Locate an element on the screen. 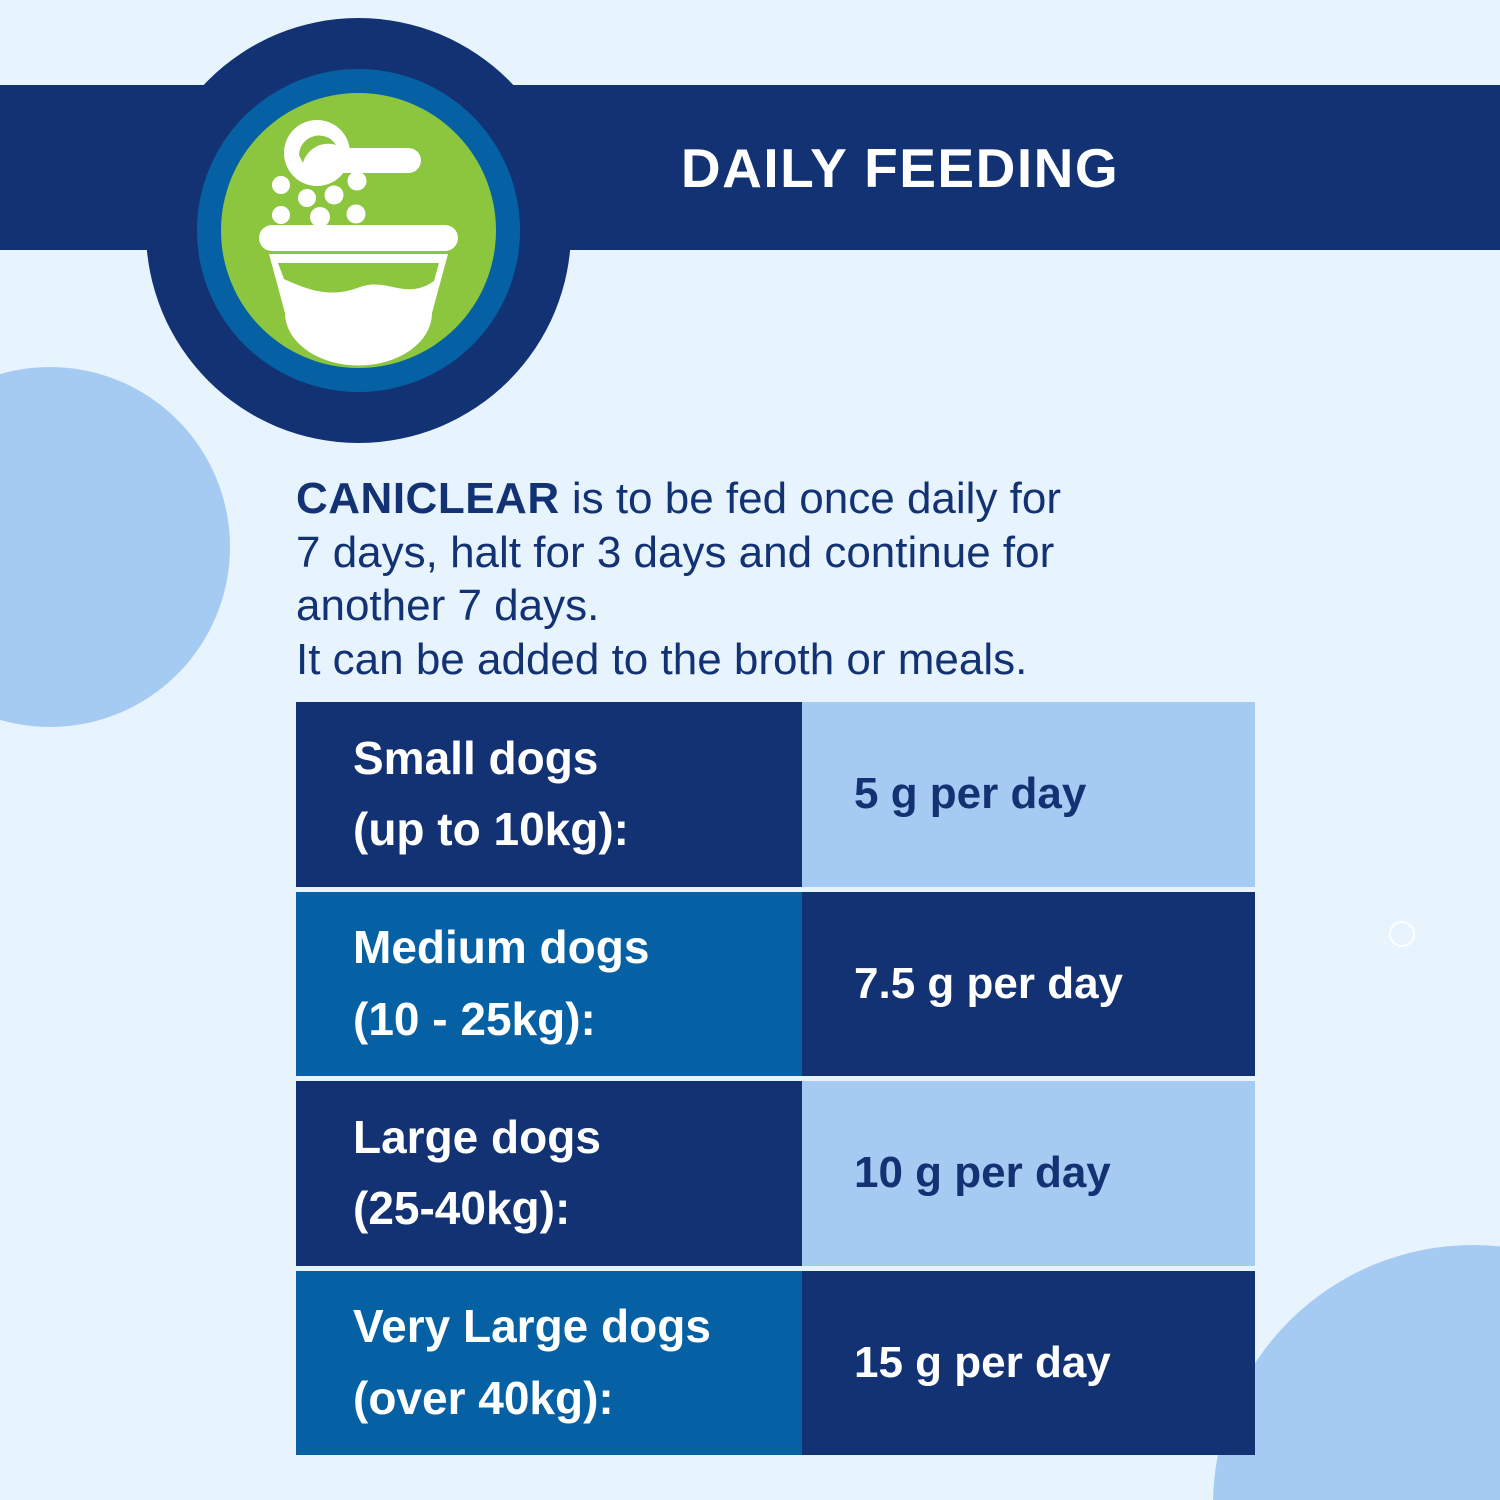 The height and width of the screenshot is (1500, 1500). dog-size-label: Large dogs (25-40kg): is located at coordinates (477, 1173).